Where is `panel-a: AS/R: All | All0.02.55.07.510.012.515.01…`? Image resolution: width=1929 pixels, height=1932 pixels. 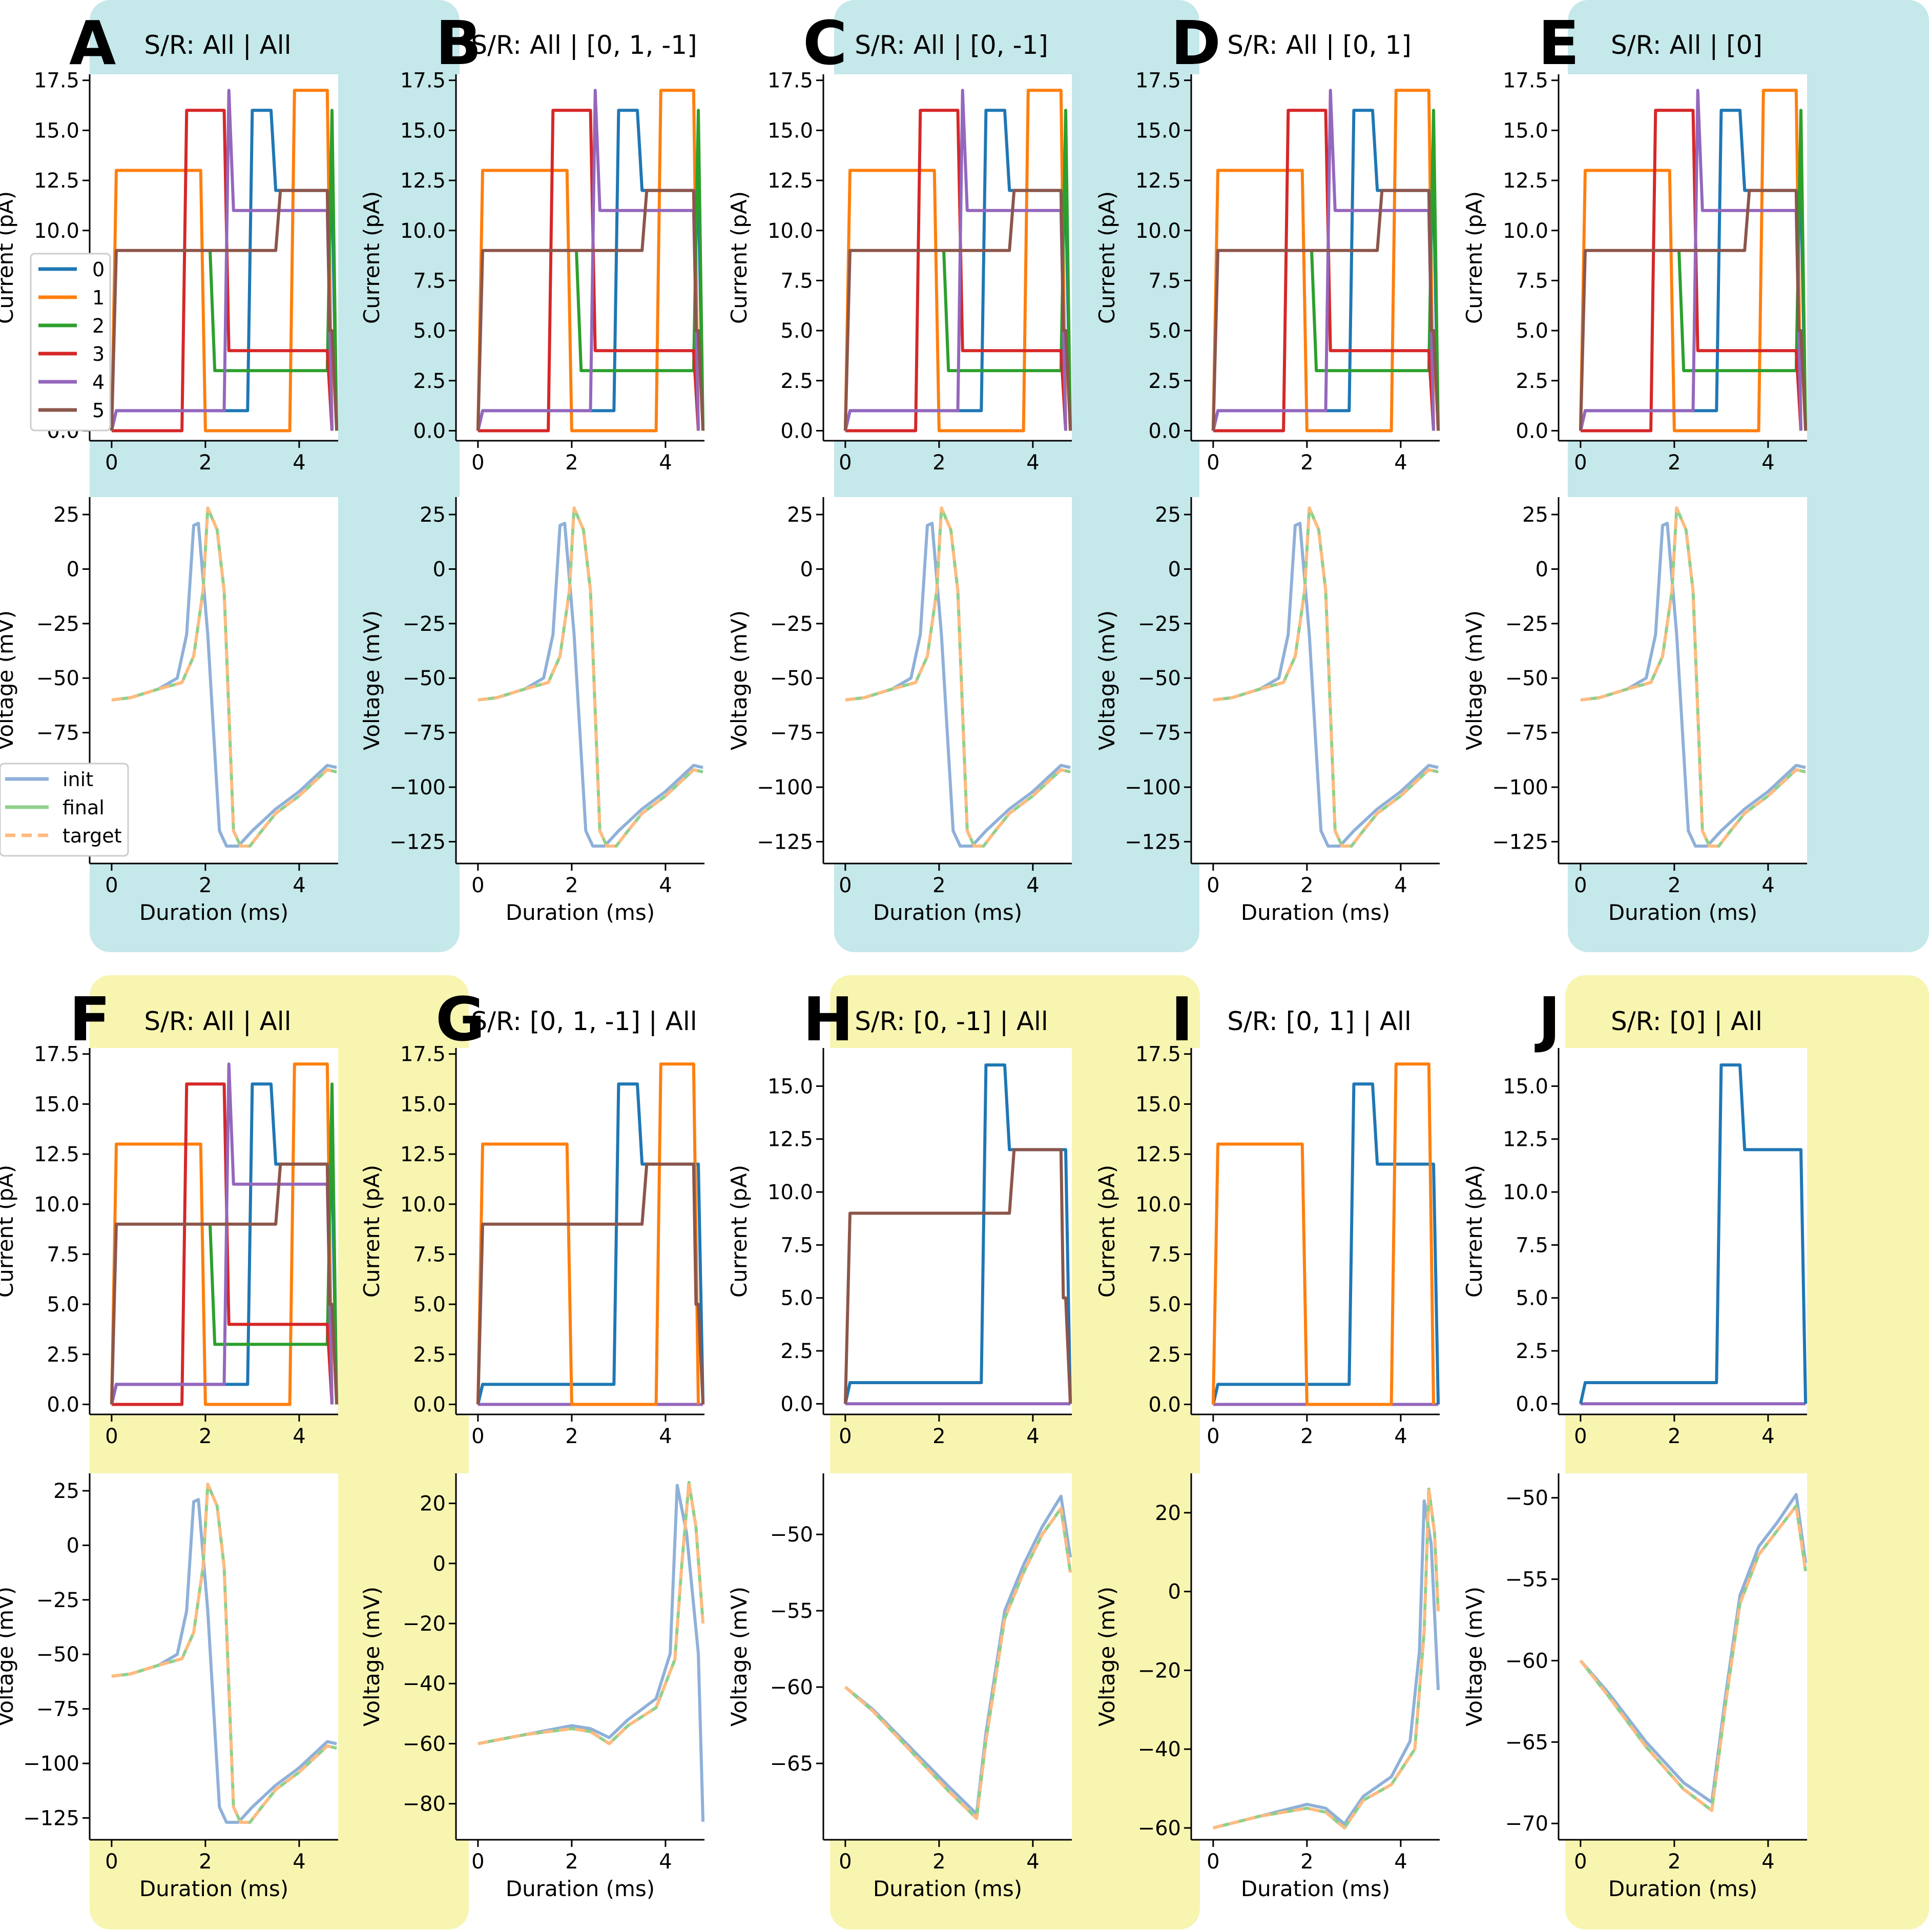
panel-a: AS/R: All | All0.02.55.07.510.012.515.01… is located at coordinates (169, 466).